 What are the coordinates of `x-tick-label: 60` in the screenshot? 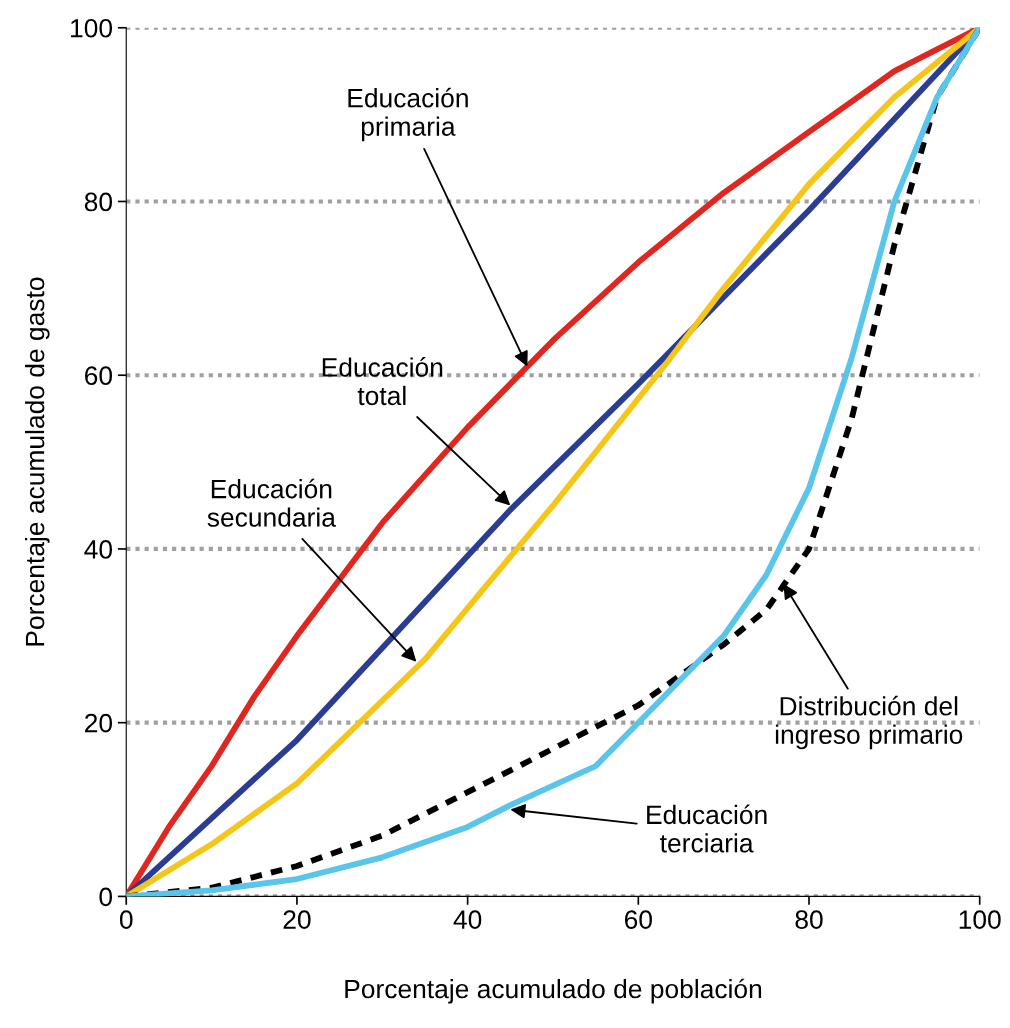 It's located at (638, 919).